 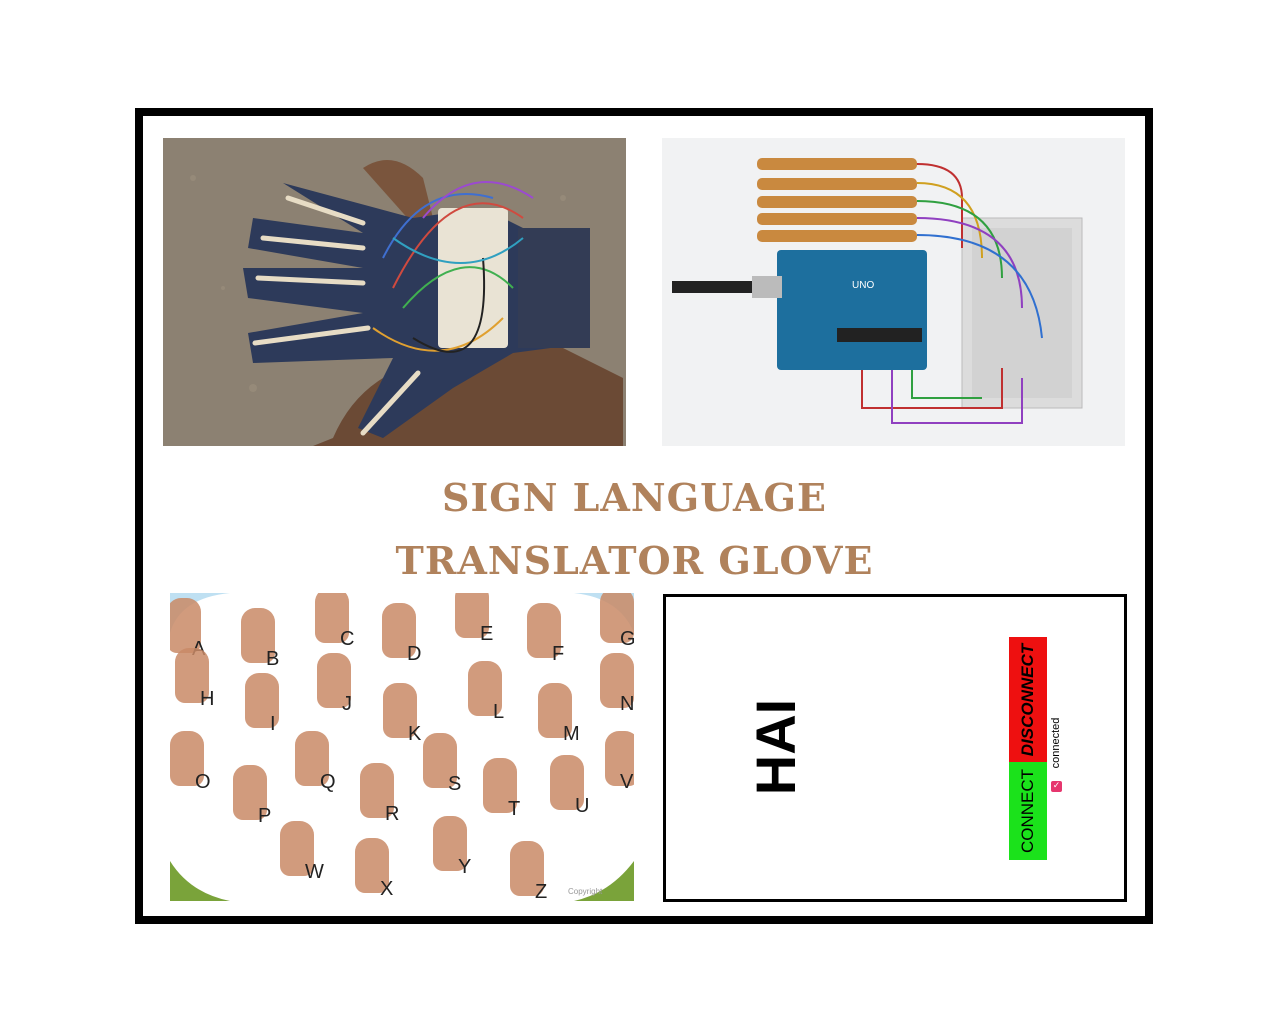 I want to click on letter-b: B, so click(x=273, y=659).